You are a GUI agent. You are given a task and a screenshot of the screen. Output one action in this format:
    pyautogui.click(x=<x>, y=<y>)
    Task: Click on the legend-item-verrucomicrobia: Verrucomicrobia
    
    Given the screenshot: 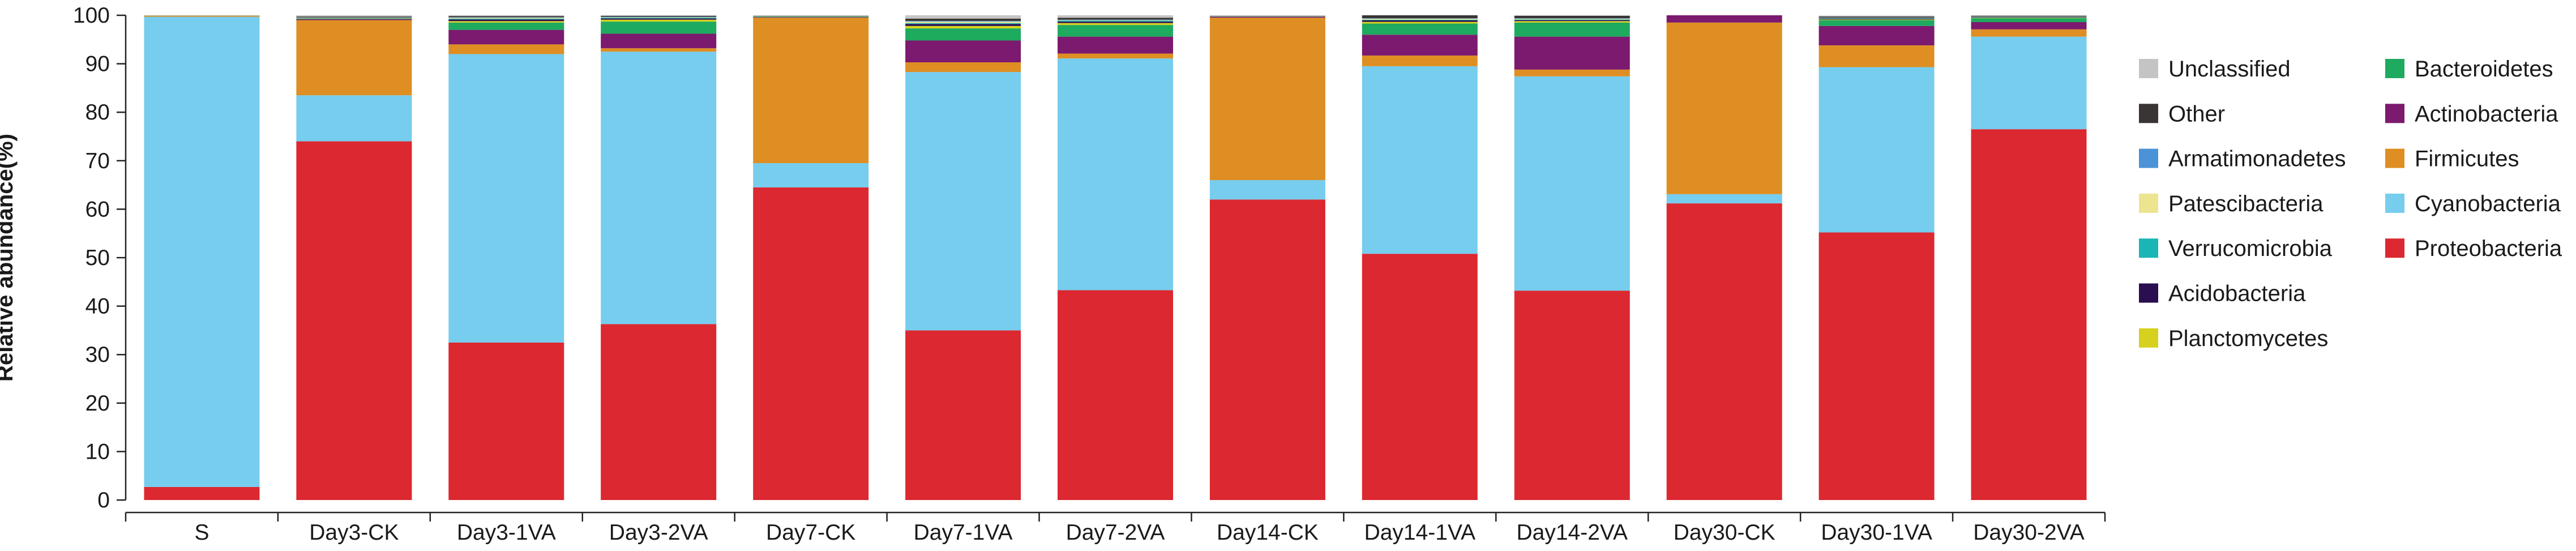 What is the action you would take?
    pyautogui.click(x=2236, y=248)
    